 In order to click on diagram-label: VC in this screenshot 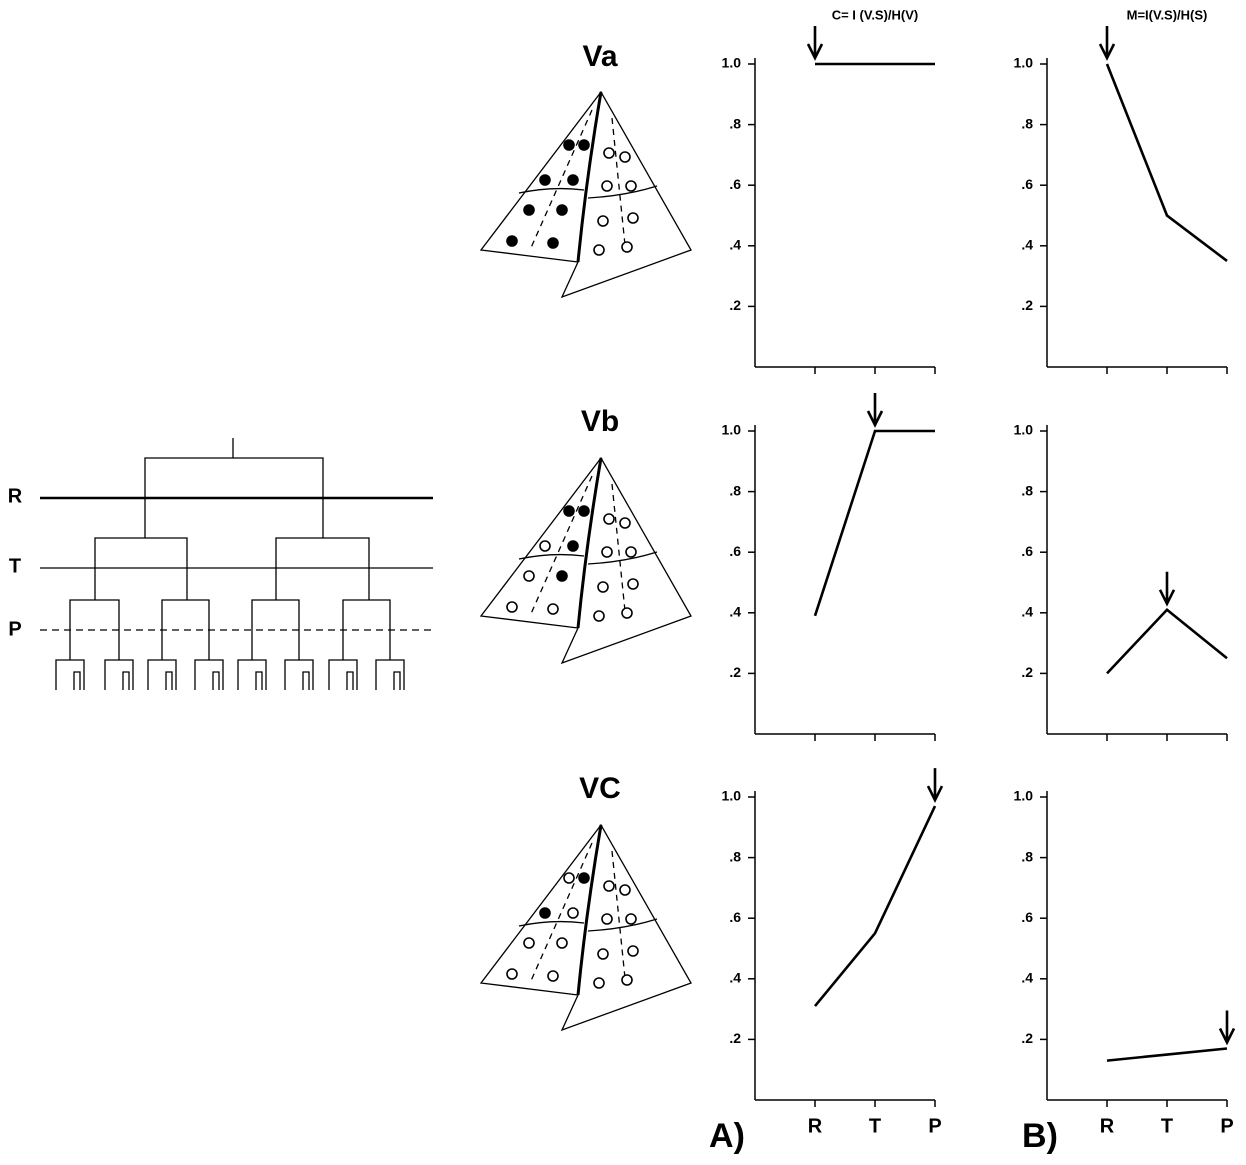, I will do `click(600, 788)`.